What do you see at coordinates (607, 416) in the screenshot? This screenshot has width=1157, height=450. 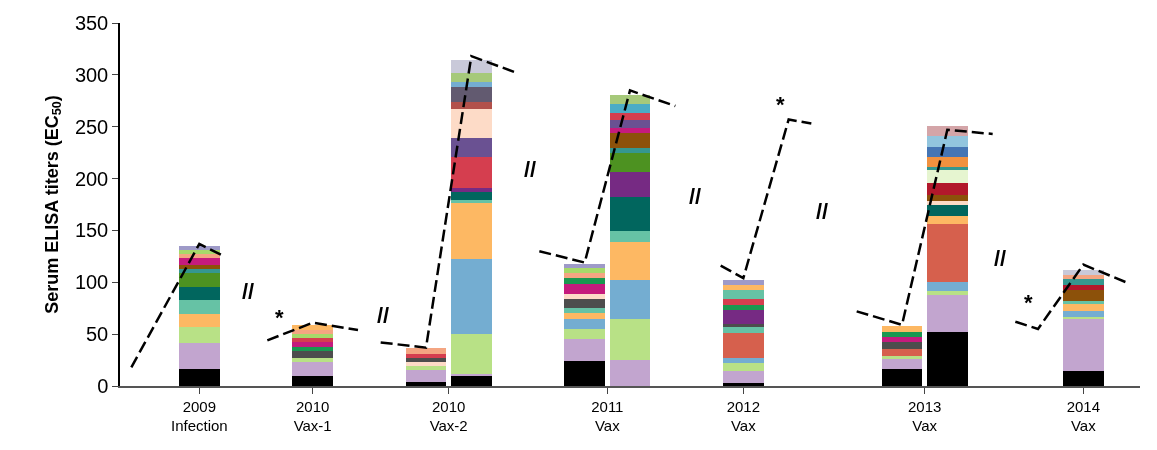 I see `x-tick-label: 2011 Vax` at bounding box center [607, 416].